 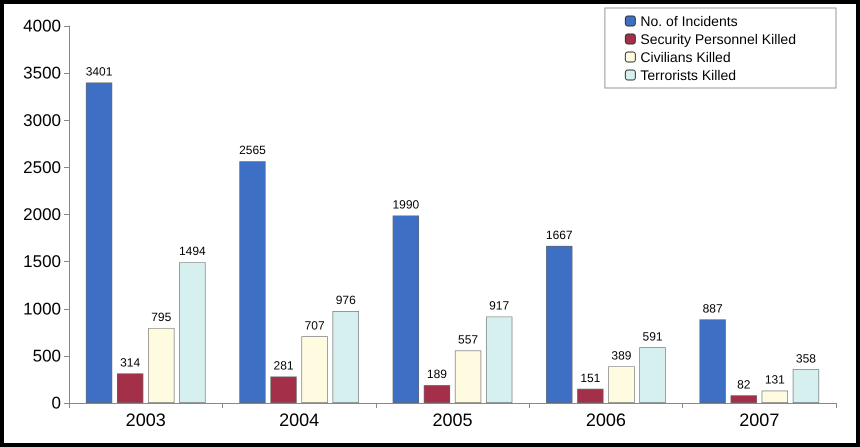 I want to click on legend-label: Civilians Killed, so click(x=685, y=57).